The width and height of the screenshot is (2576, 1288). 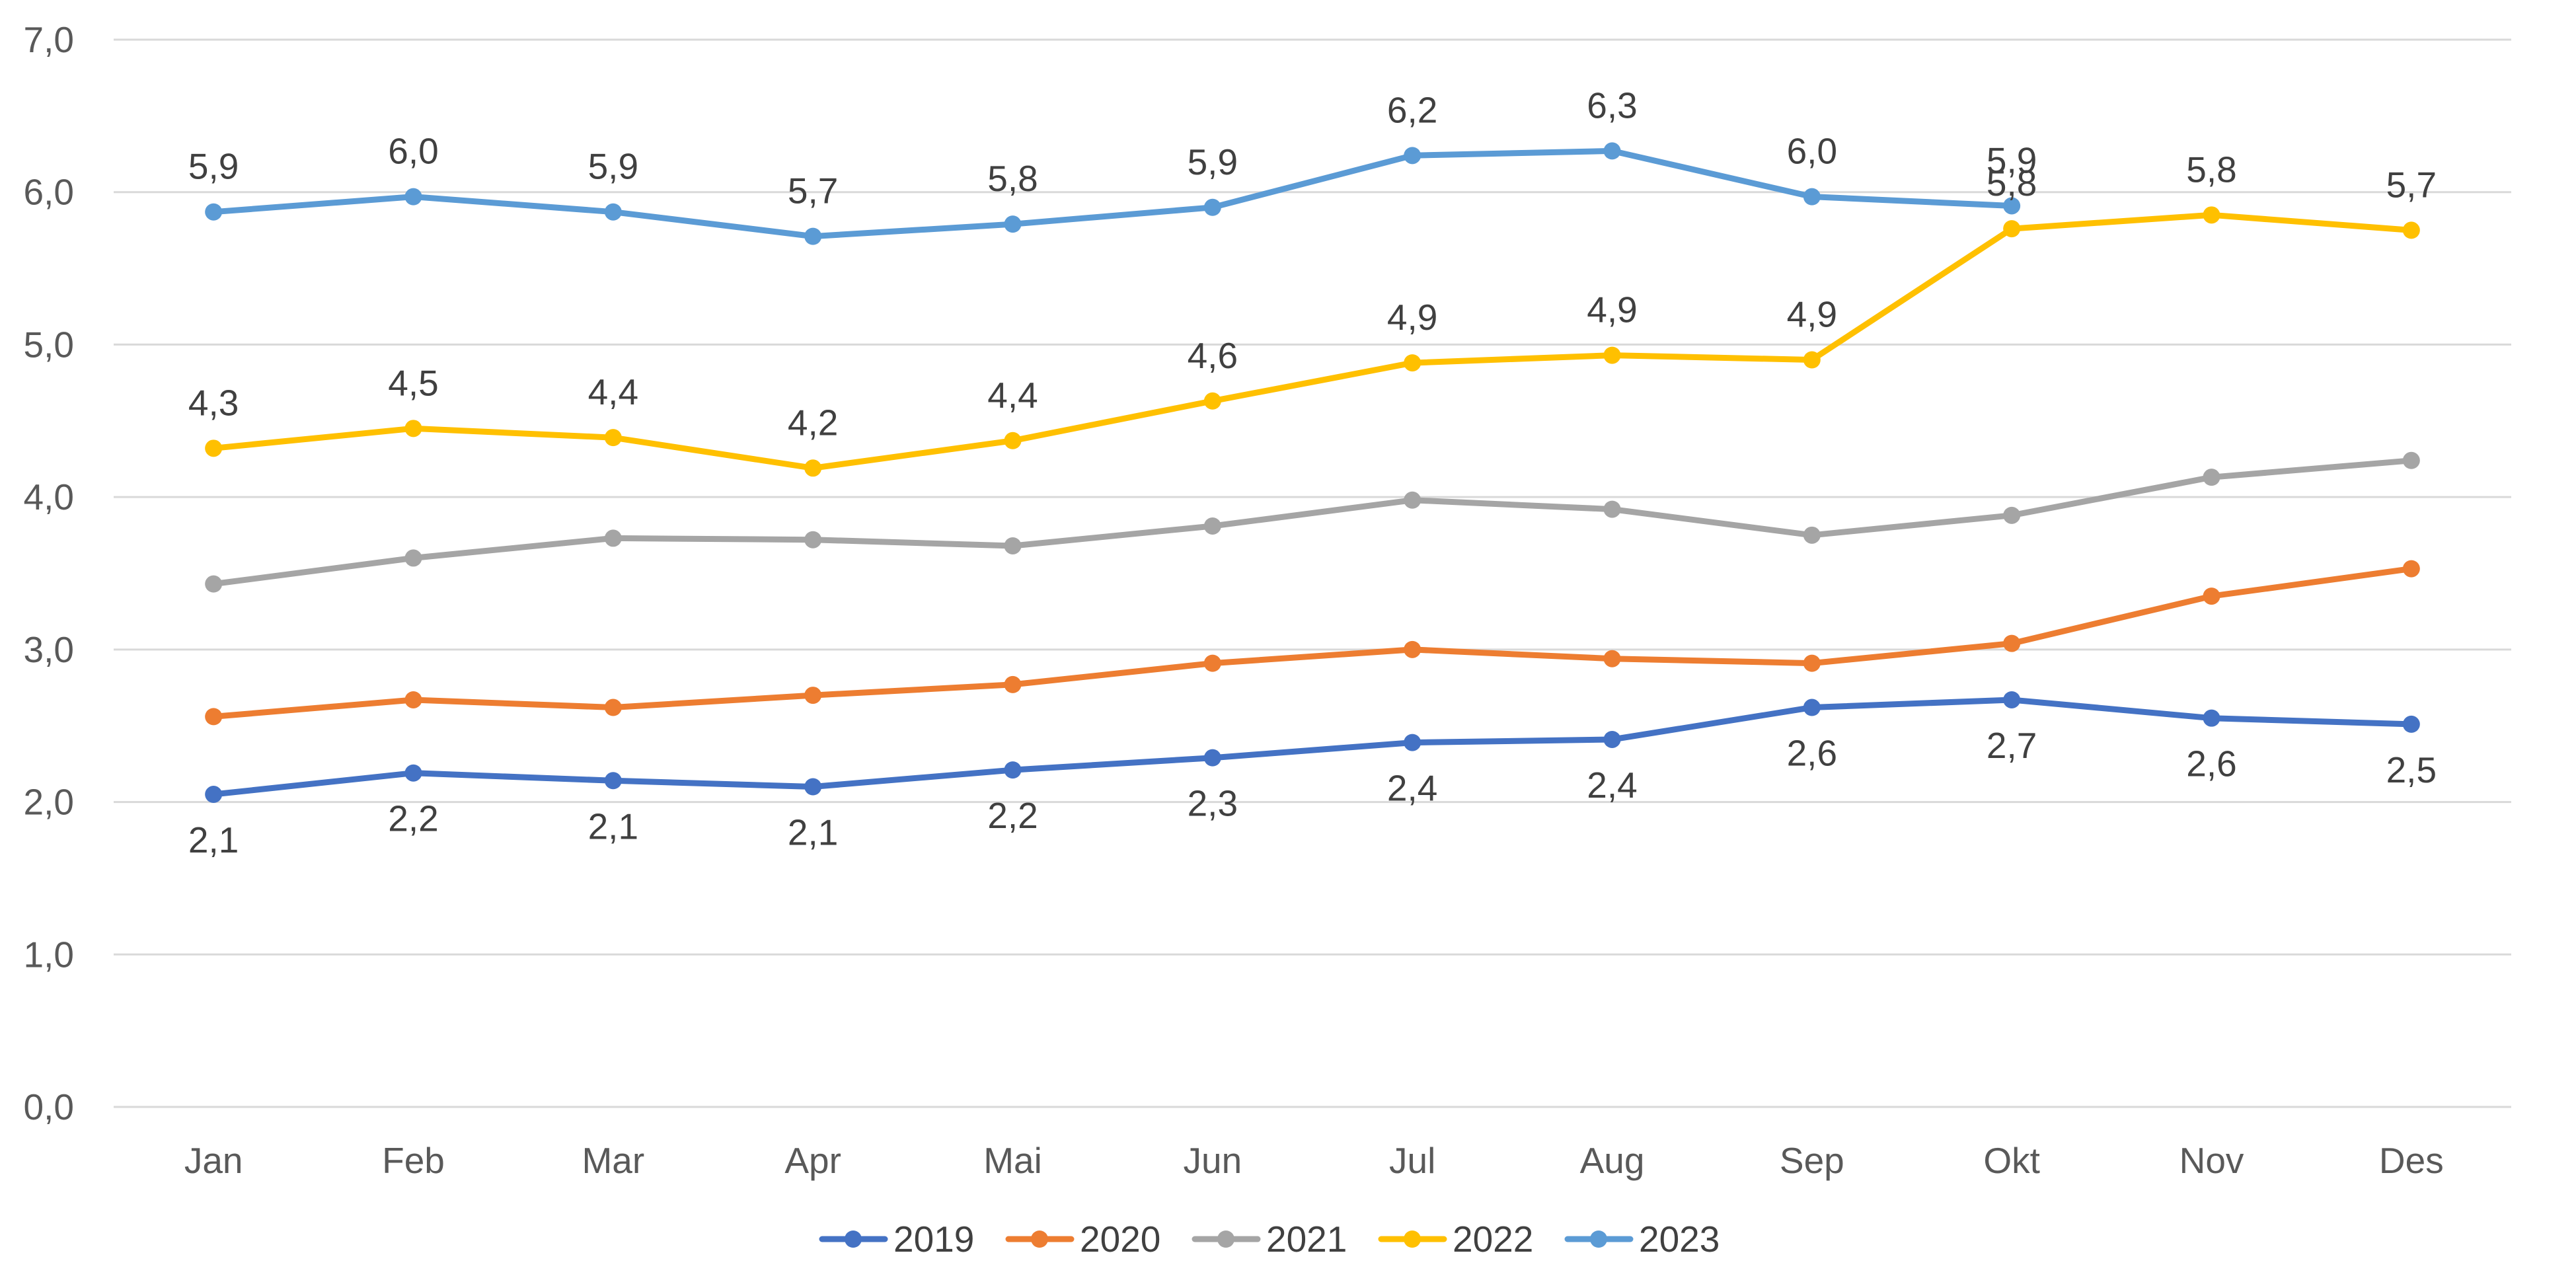 I want to click on point-2023-jan, so click(x=214, y=212).